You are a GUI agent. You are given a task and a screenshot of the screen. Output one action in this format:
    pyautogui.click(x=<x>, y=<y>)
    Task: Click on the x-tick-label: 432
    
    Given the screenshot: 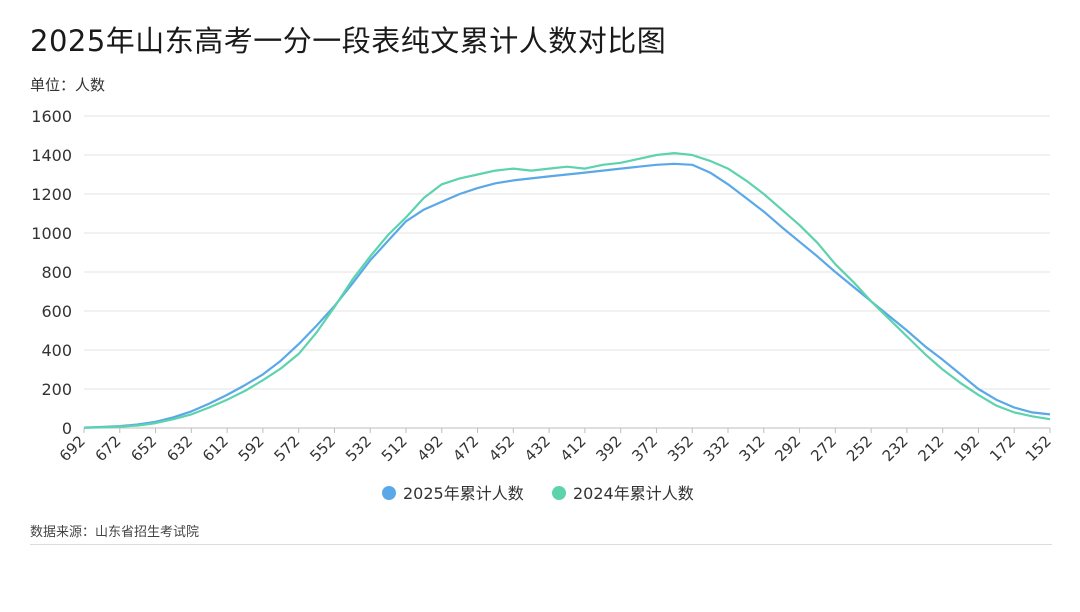 What is the action you would take?
    pyautogui.click(x=537, y=448)
    